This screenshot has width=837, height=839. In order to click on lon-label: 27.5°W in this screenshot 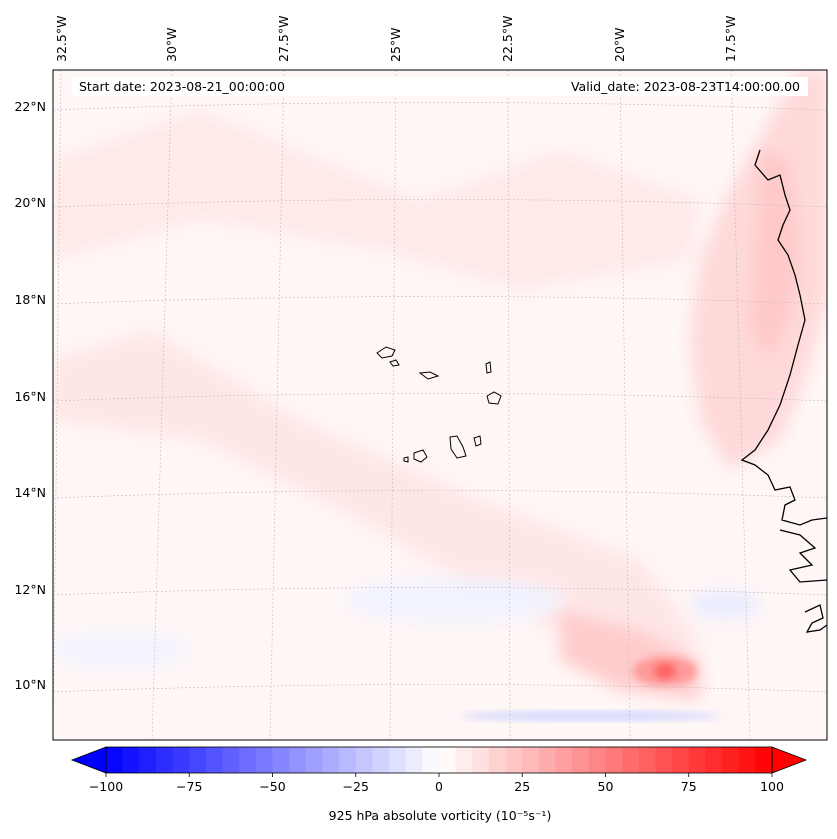, I will do `click(283, 39)`.